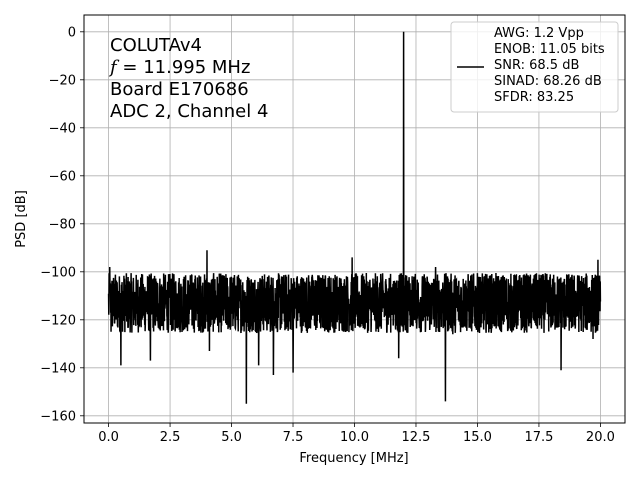 The height and width of the screenshot is (480, 640). I want to click on x-tick-label: 20.0, so click(600, 437).